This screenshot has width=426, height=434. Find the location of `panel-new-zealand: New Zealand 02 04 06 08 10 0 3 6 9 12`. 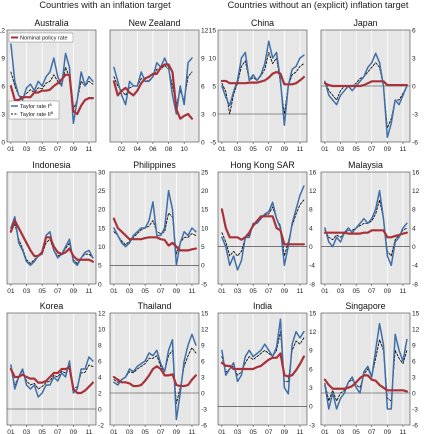

panel-new-zealand: New Zealand 02 04 06 08 10 0 3 6 9 12 is located at coordinates (159, 85).